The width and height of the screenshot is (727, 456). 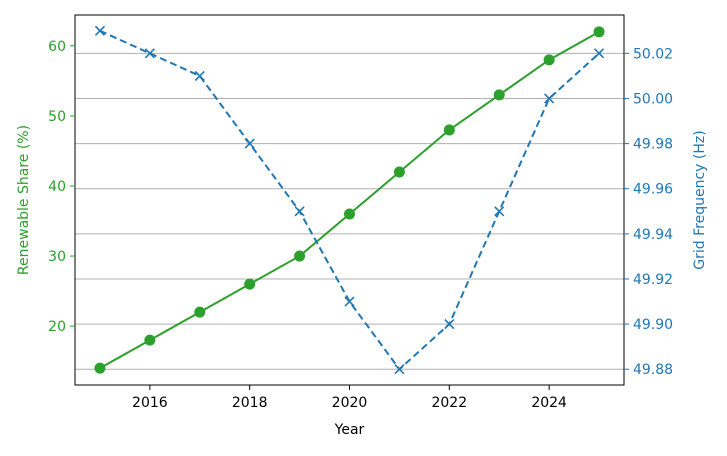 I want to click on left-y-tick-label-3: 50, so click(x=57, y=117).